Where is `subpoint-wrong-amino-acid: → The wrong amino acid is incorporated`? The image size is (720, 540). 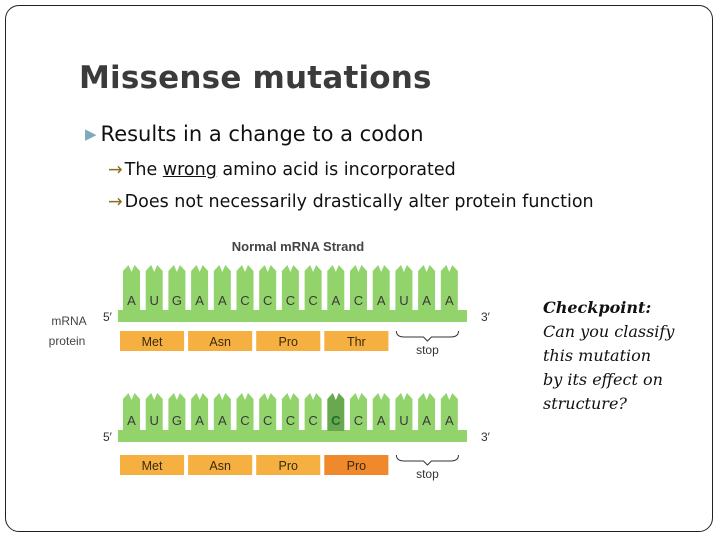
subpoint-wrong-amino-acid: → The wrong amino acid is incorporated is located at coordinates (282, 170).